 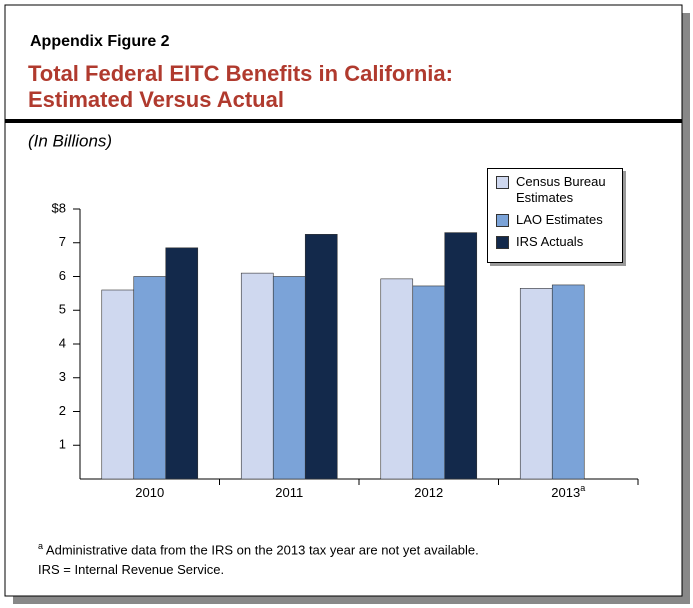 I want to click on x-tick-label: 2013a, so click(x=568, y=491).